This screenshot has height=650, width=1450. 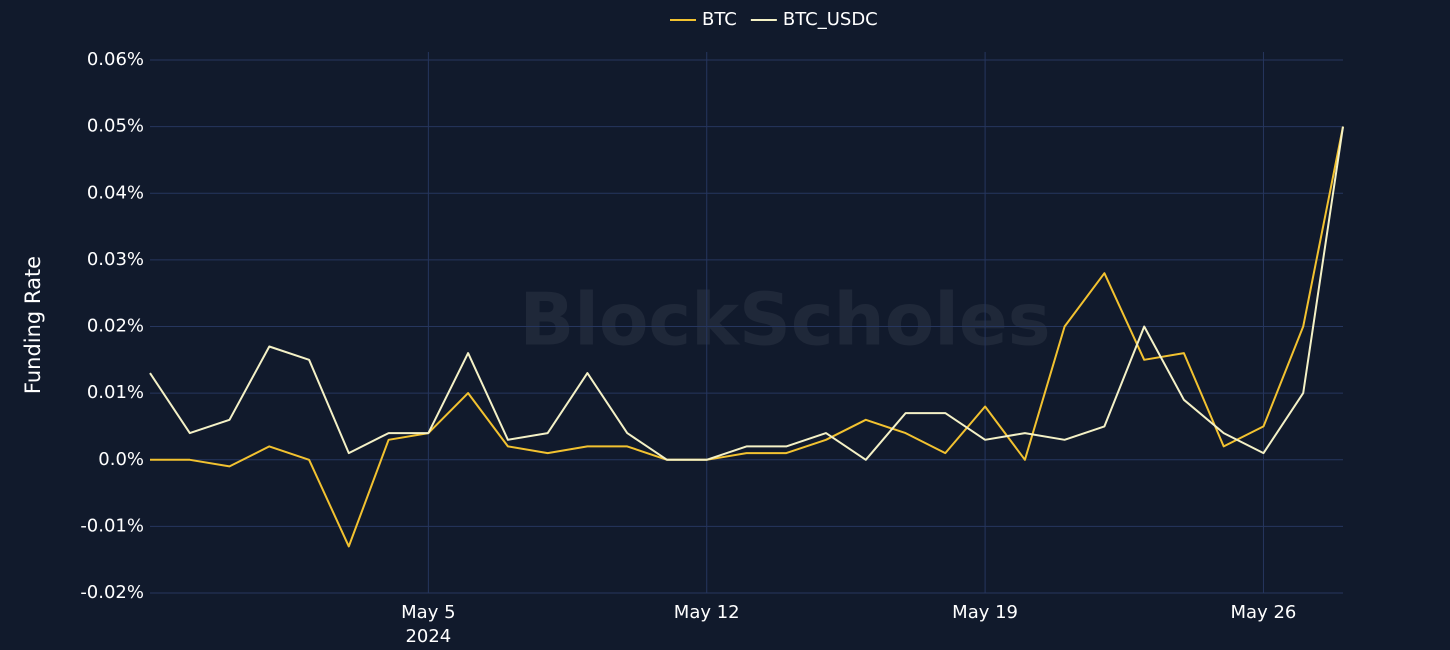 I want to click on y-tick-label: 0.0%, so click(x=121, y=459).